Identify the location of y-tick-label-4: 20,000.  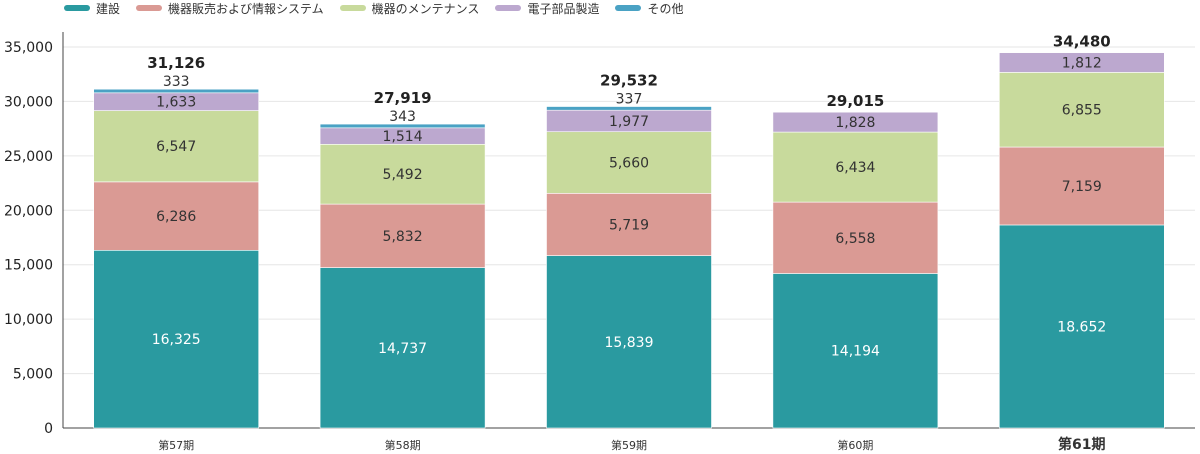
(28, 211).